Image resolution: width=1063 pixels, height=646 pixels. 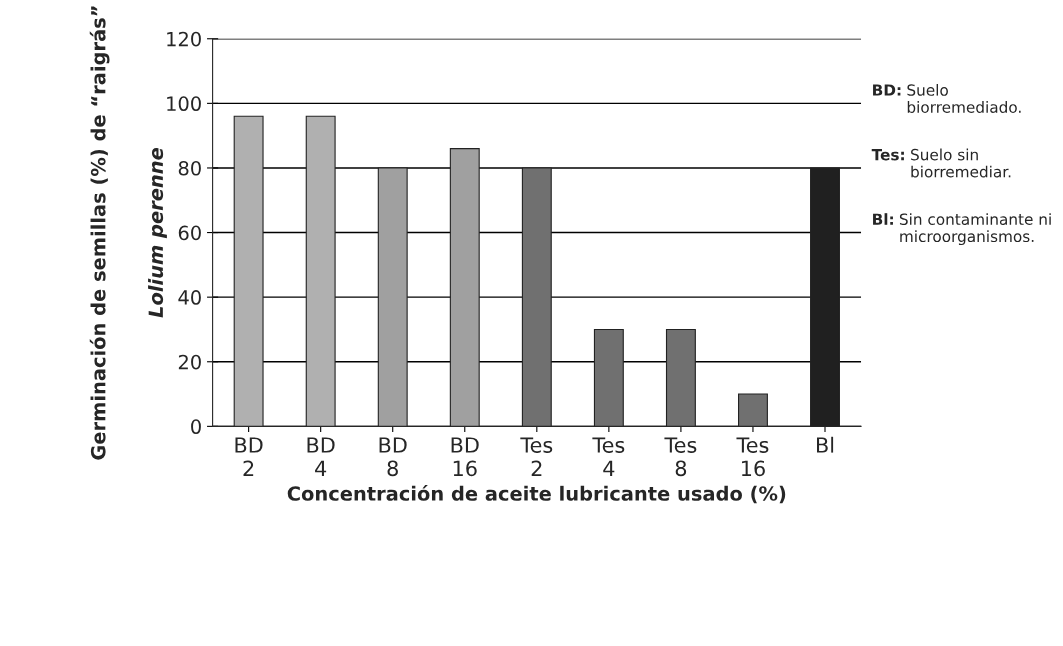 What do you see at coordinates (184, 104) in the screenshot?
I see `y-tick-label: 100` at bounding box center [184, 104].